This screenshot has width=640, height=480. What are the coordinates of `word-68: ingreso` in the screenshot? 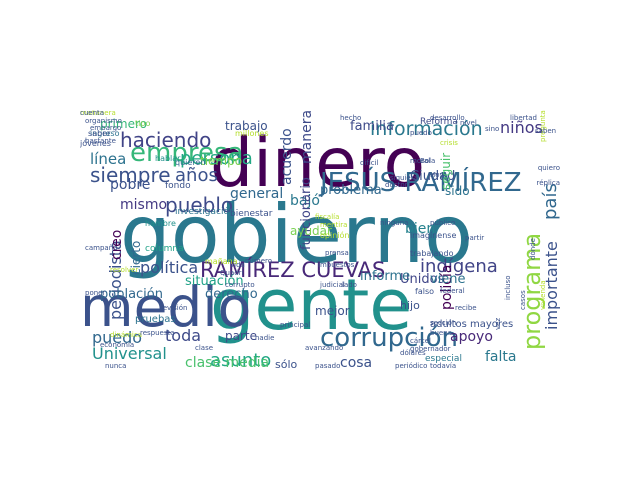 It's located at (105, 133).